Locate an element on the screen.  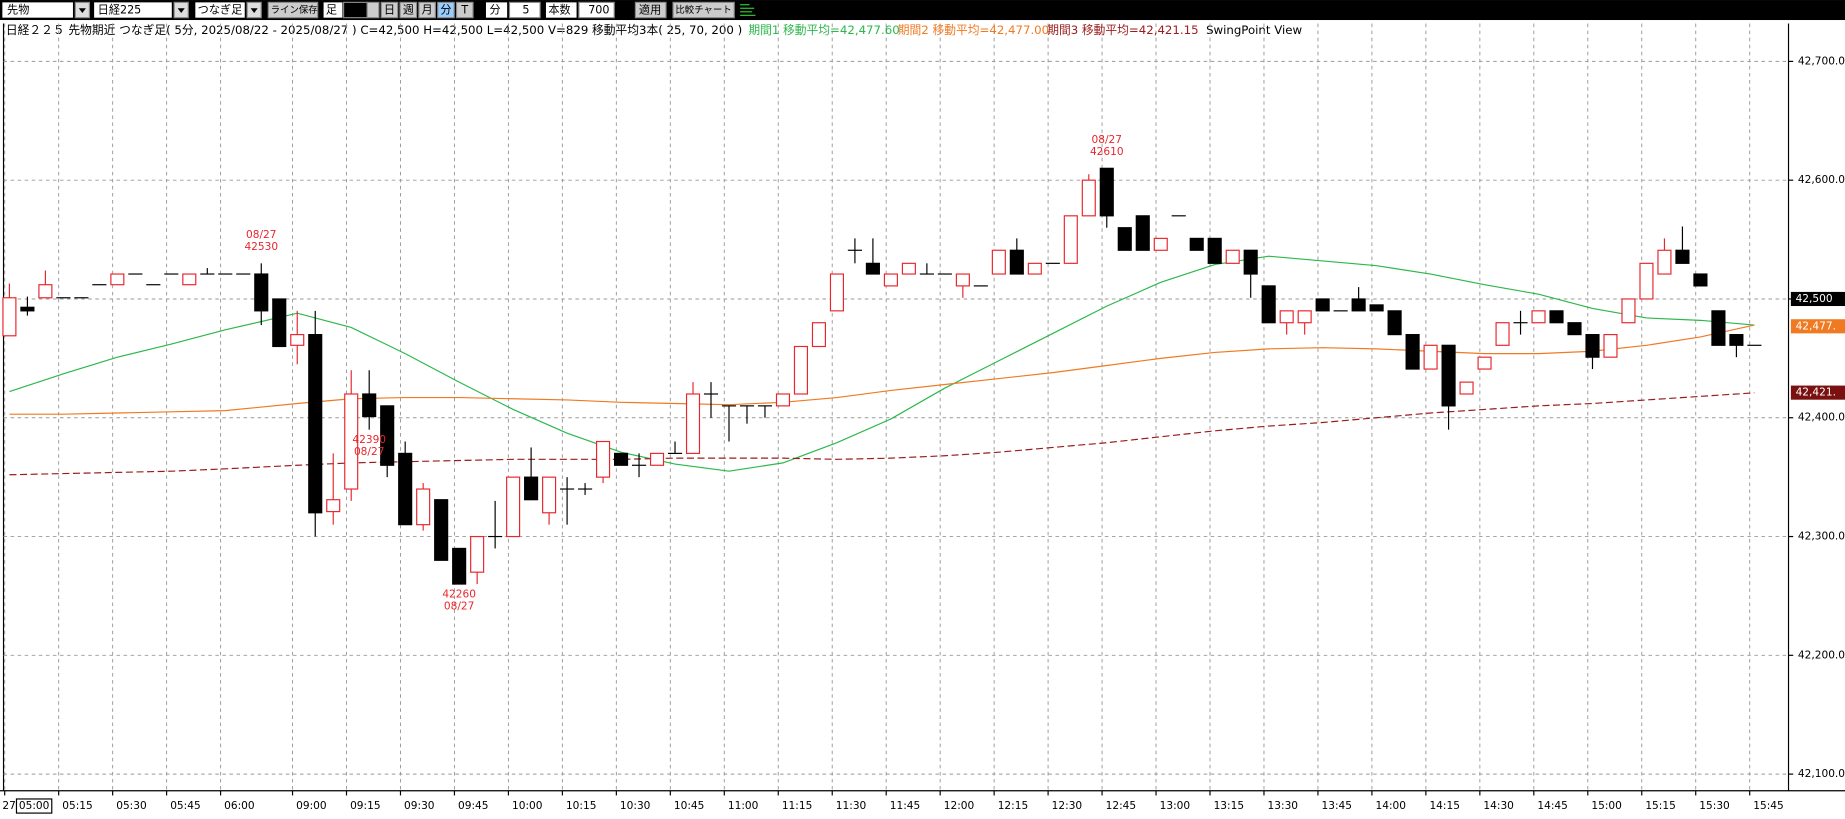
x-tick-label: 05:00 is located at coordinates (34, 806).